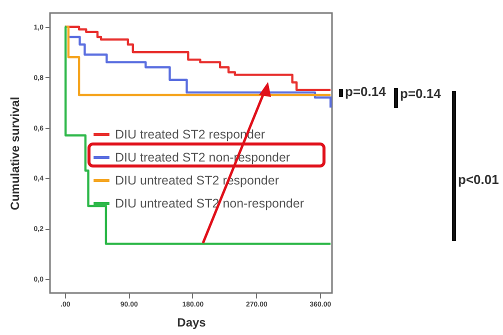 The height and width of the screenshot is (335, 503). I want to click on legend-label: DIU untreated ST2 non-responder, so click(209, 203).